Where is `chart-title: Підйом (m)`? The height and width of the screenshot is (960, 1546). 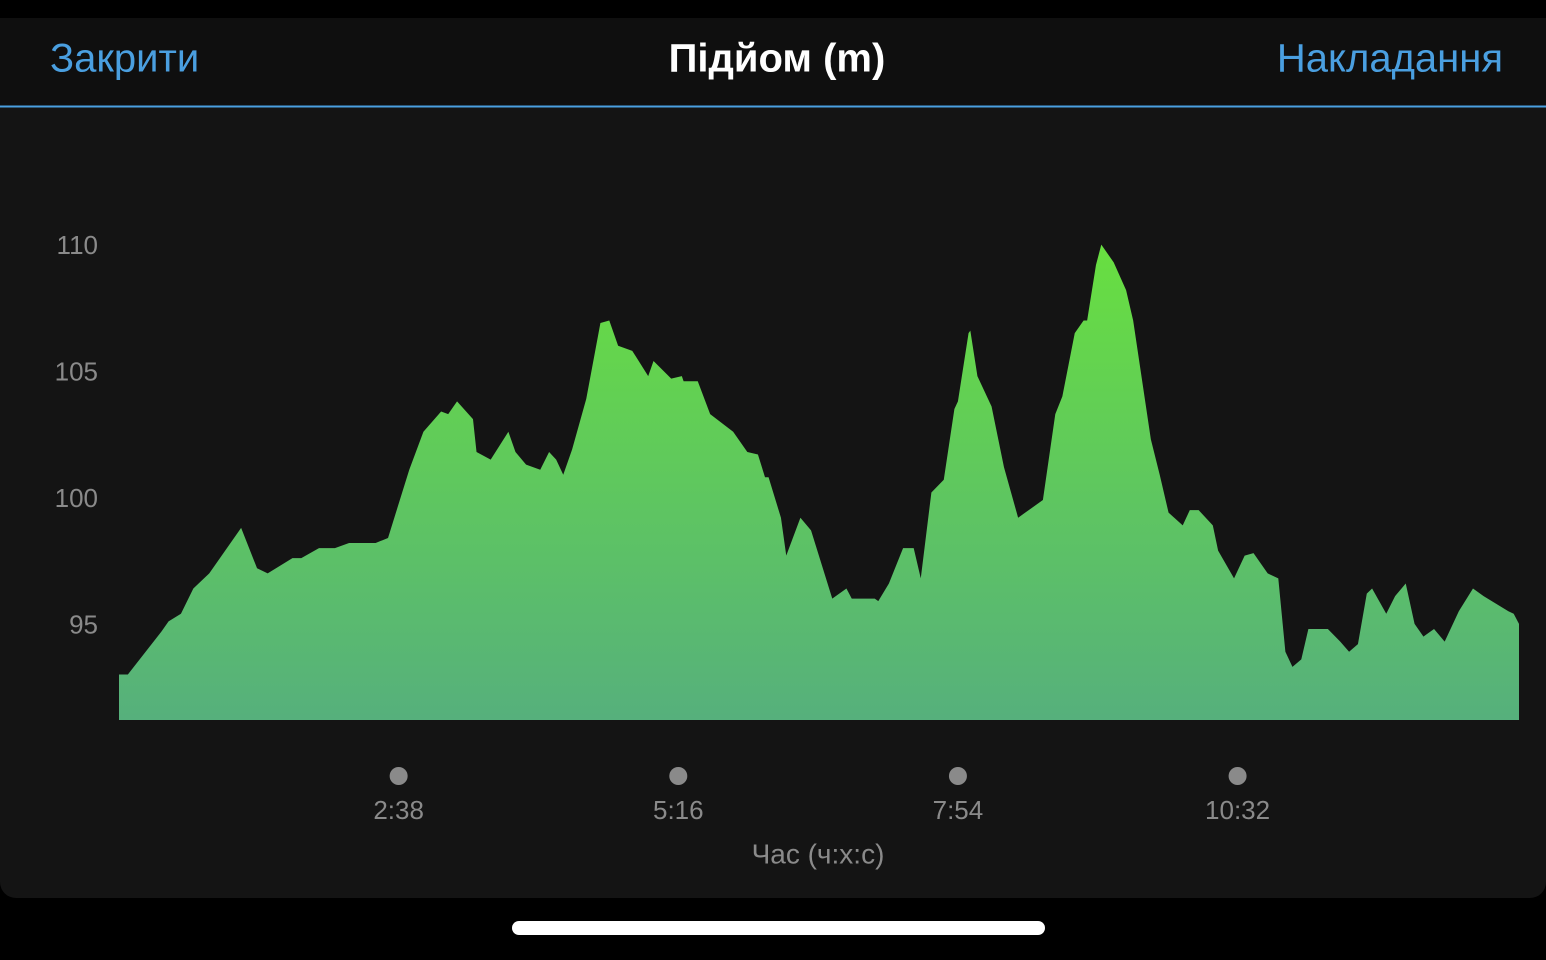
chart-title: Підйом (m) is located at coordinates (777, 59).